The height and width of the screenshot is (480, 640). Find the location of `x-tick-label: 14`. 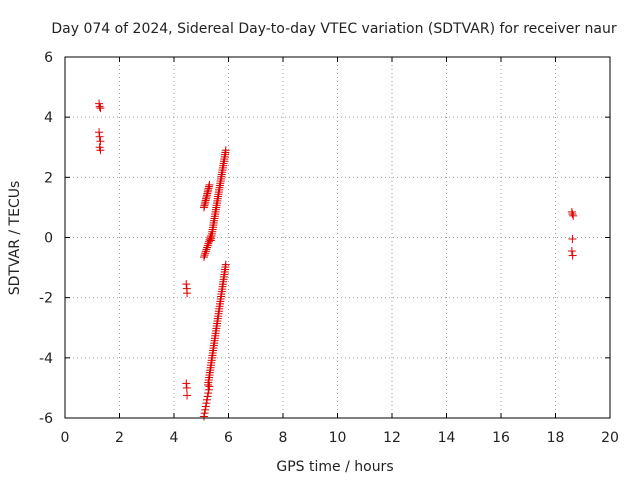

x-tick-label: 14 is located at coordinates (447, 438).